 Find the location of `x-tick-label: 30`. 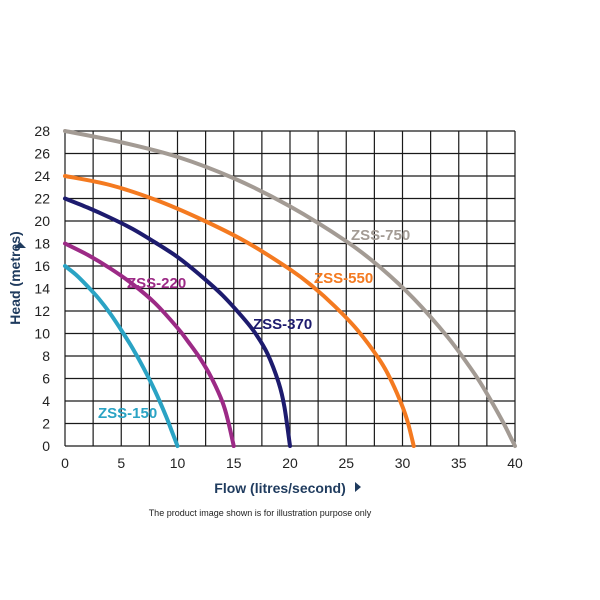

x-tick-label: 30 is located at coordinates (403, 463).